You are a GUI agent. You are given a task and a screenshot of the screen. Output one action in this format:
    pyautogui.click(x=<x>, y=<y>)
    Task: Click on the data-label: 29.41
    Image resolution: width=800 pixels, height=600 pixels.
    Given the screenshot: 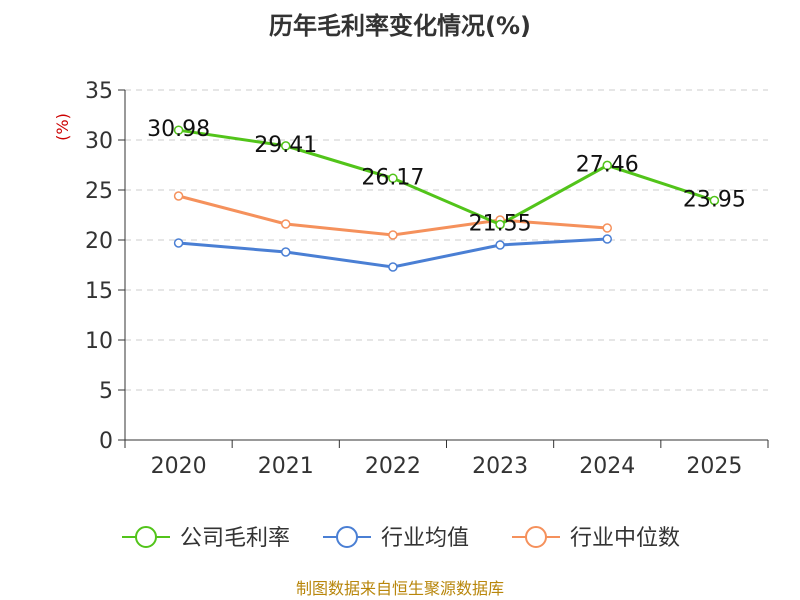 What is the action you would take?
    pyautogui.click(x=285, y=145)
    